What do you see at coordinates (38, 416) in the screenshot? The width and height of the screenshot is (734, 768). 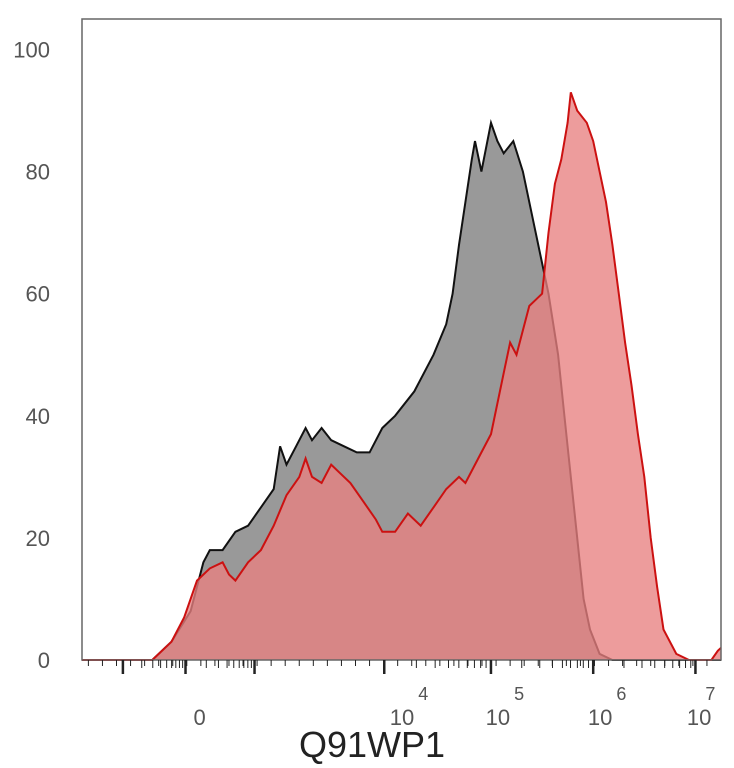 I see `y-tick-label: 40` at bounding box center [38, 416].